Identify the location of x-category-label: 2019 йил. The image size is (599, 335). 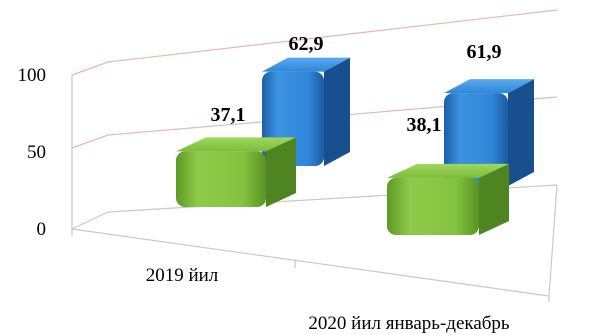
(182, 275).